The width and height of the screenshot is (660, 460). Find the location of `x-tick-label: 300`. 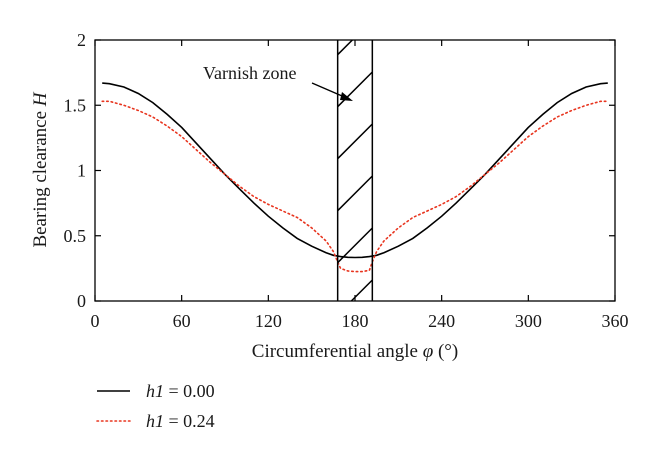

x-tick-label: 300 is located at coordinates (528, 321).